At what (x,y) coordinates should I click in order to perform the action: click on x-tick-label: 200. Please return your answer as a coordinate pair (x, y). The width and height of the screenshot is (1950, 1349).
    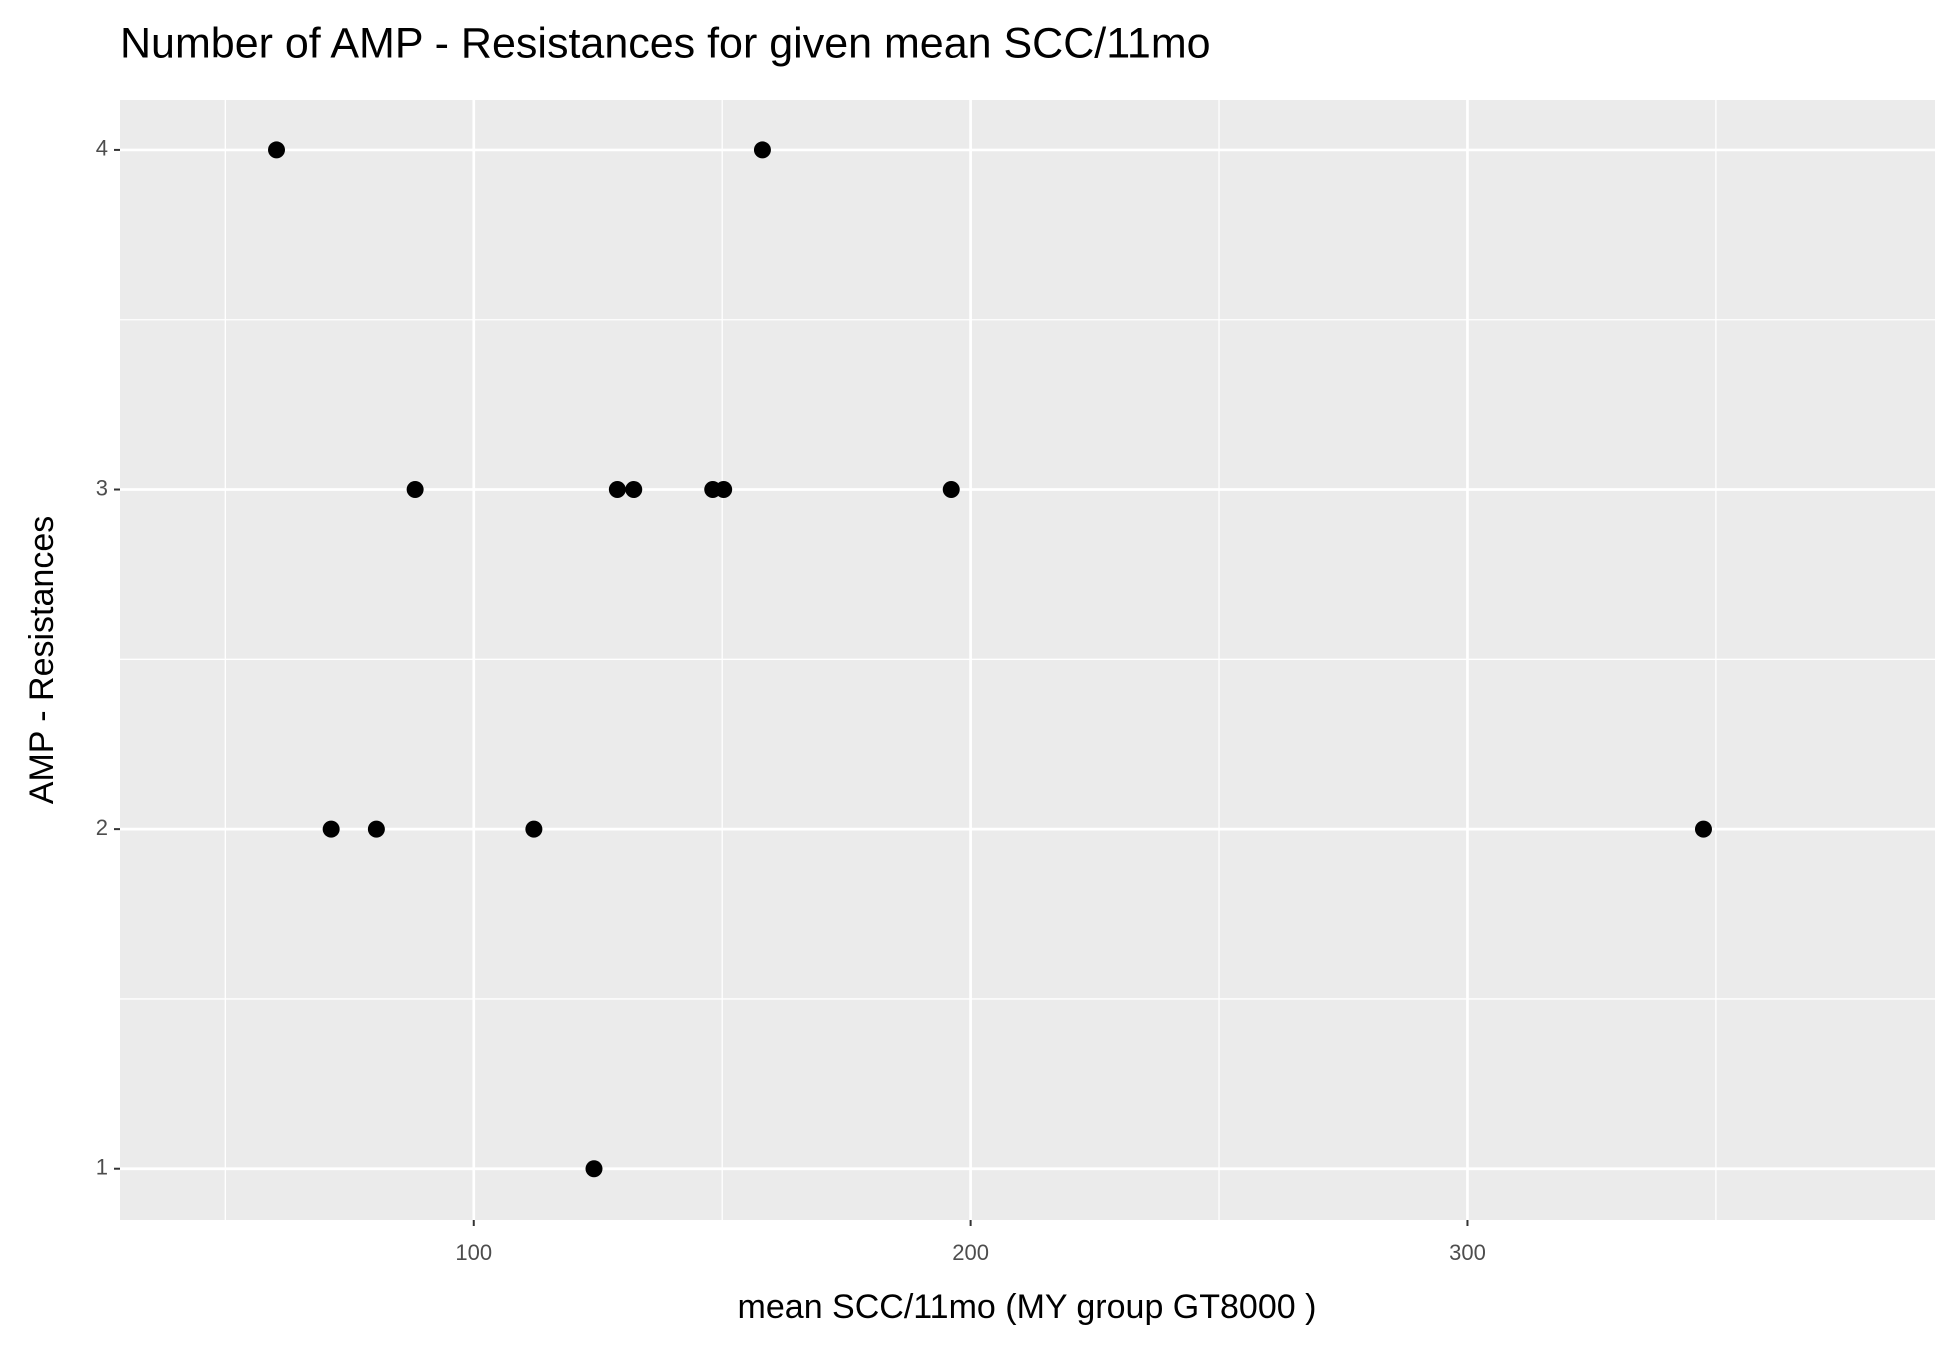
    Looking at the image, I should click on (970, 1252).